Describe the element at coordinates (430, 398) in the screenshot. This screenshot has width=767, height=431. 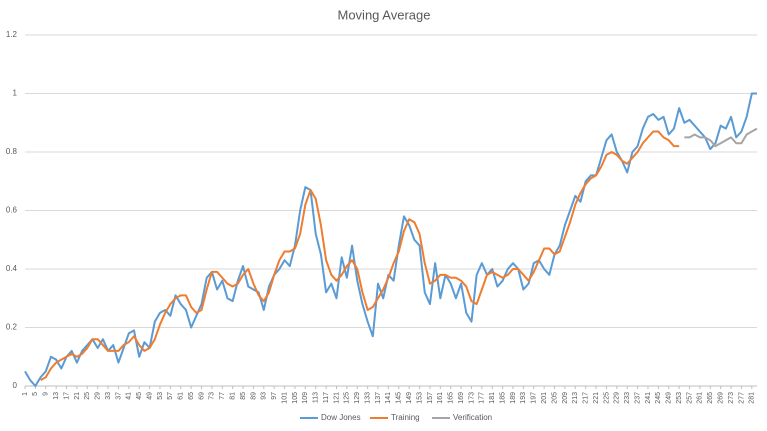
I see `x-tick-label: 157` at that location.